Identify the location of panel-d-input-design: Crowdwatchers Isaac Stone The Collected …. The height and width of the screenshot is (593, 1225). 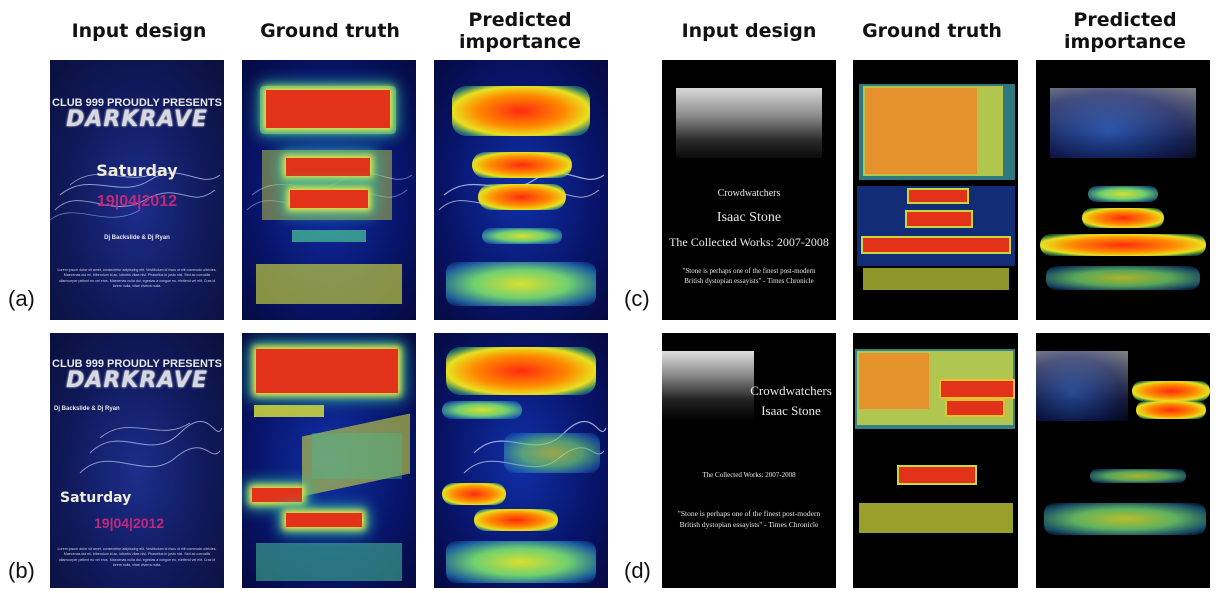
(749, 460).